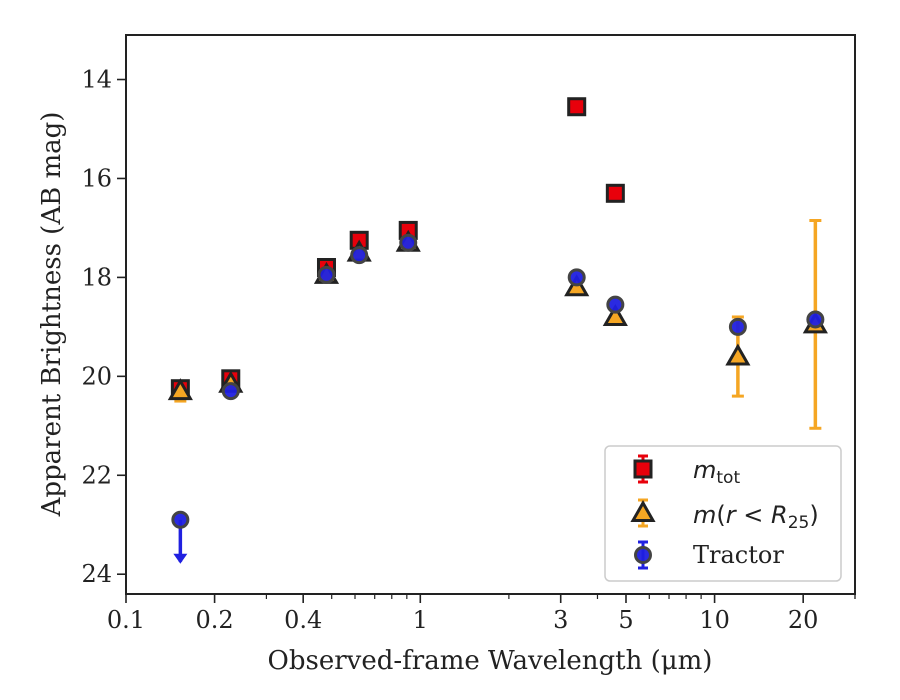 The image size is (900, 700). I want to click on x-tick-label: 20, so click(803, 620).